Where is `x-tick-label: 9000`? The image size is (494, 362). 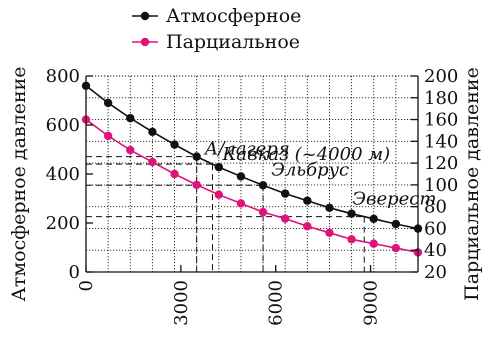 x-tick-label: 9000 is located at coordinates (371, 303).